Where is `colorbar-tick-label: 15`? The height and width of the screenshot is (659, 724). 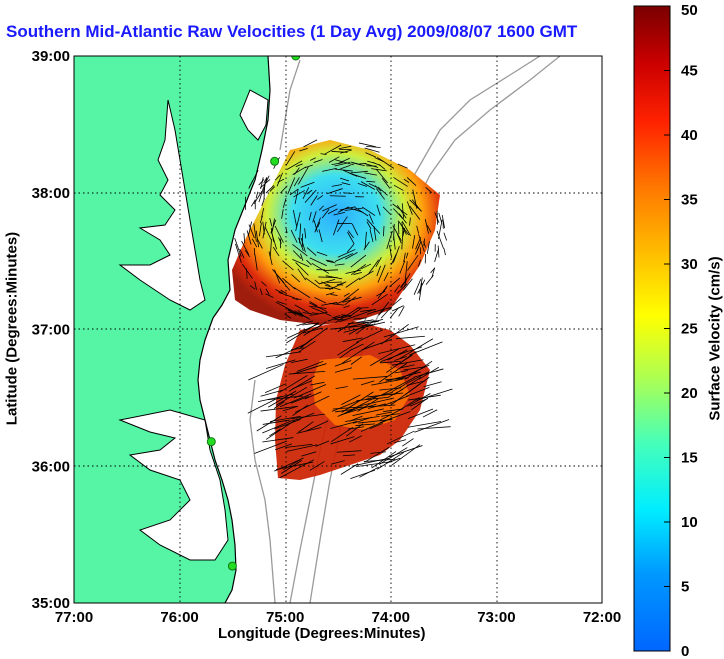 colorbar-tick-label: 15 is located at coordinates (689, 458).